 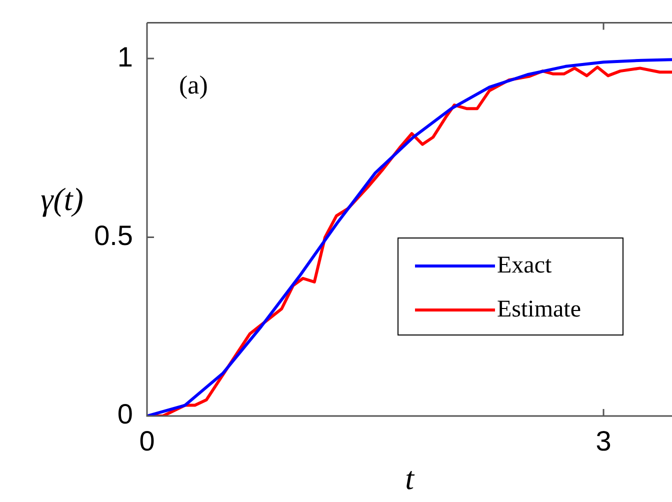 What do you see at coordinates (539, 309) in the screenshot?
I see `legend-label: Estimate` at bounding box center [539, 309].